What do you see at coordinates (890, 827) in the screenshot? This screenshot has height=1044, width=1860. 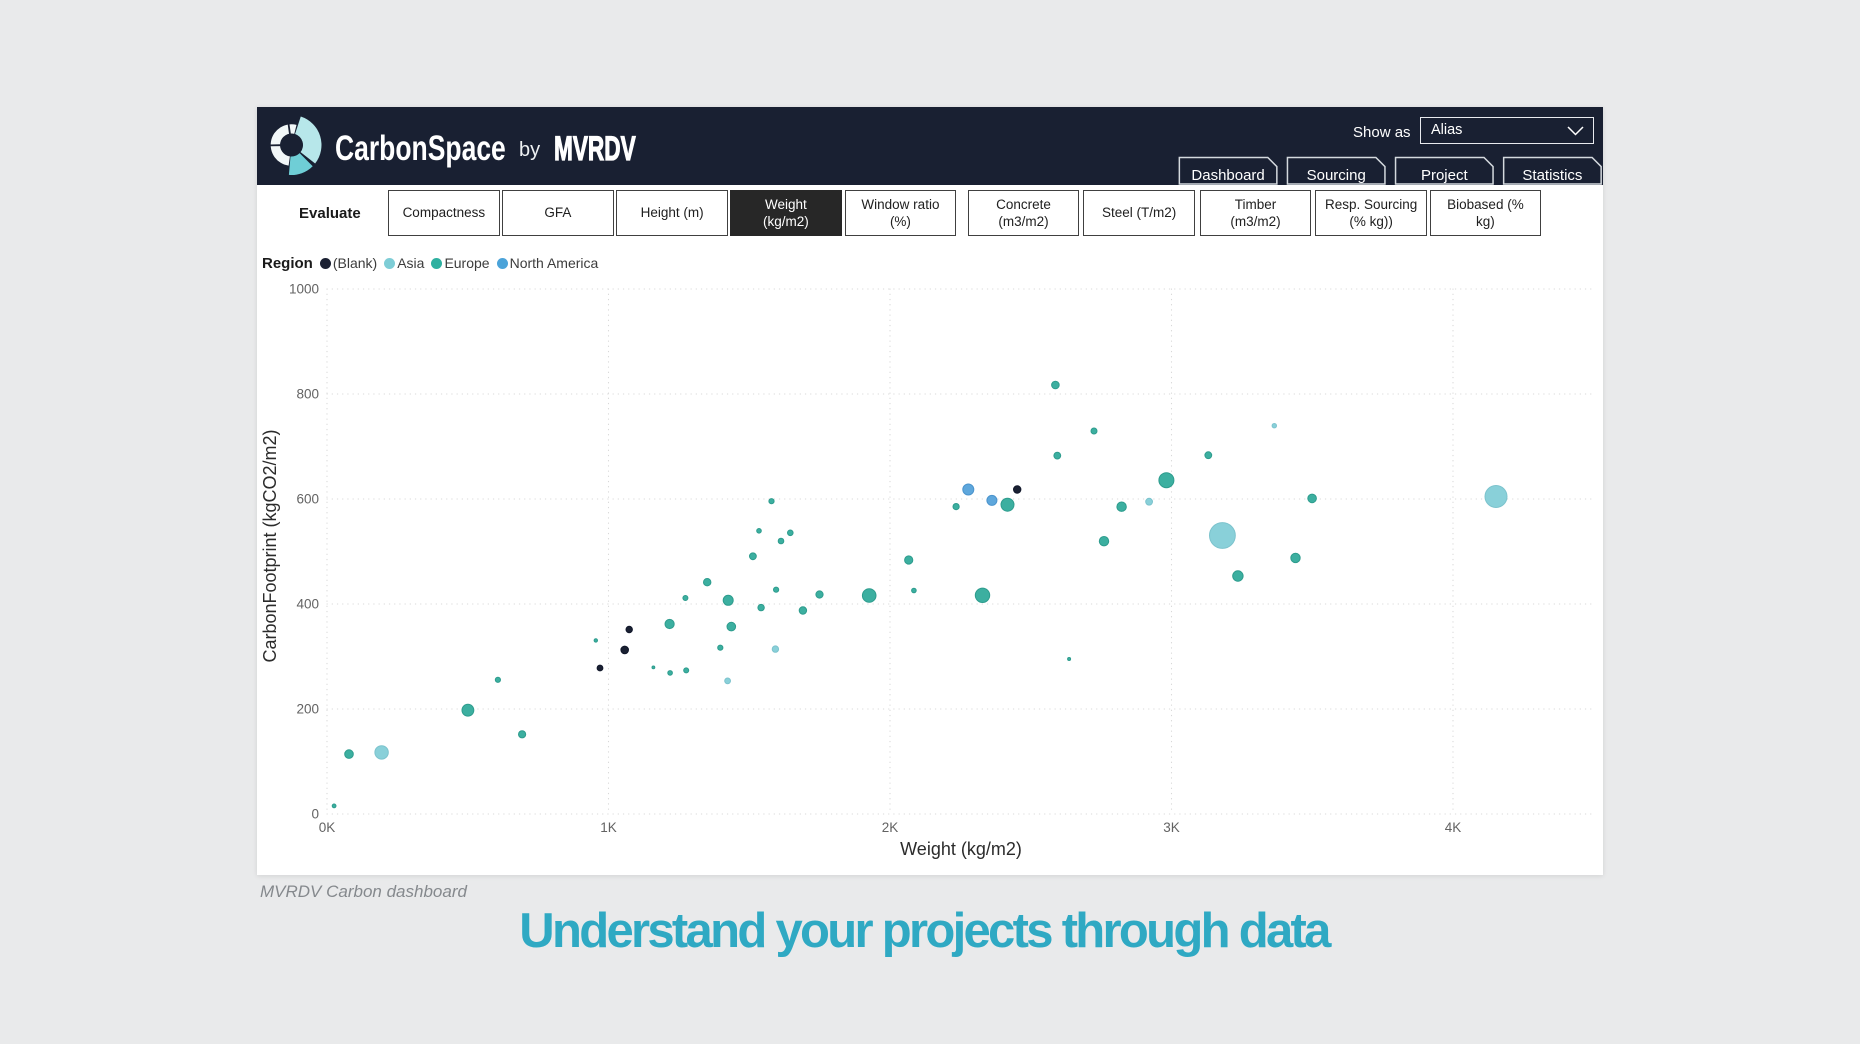 I see `svg-text: 2K` at bounding box center [890, 827].